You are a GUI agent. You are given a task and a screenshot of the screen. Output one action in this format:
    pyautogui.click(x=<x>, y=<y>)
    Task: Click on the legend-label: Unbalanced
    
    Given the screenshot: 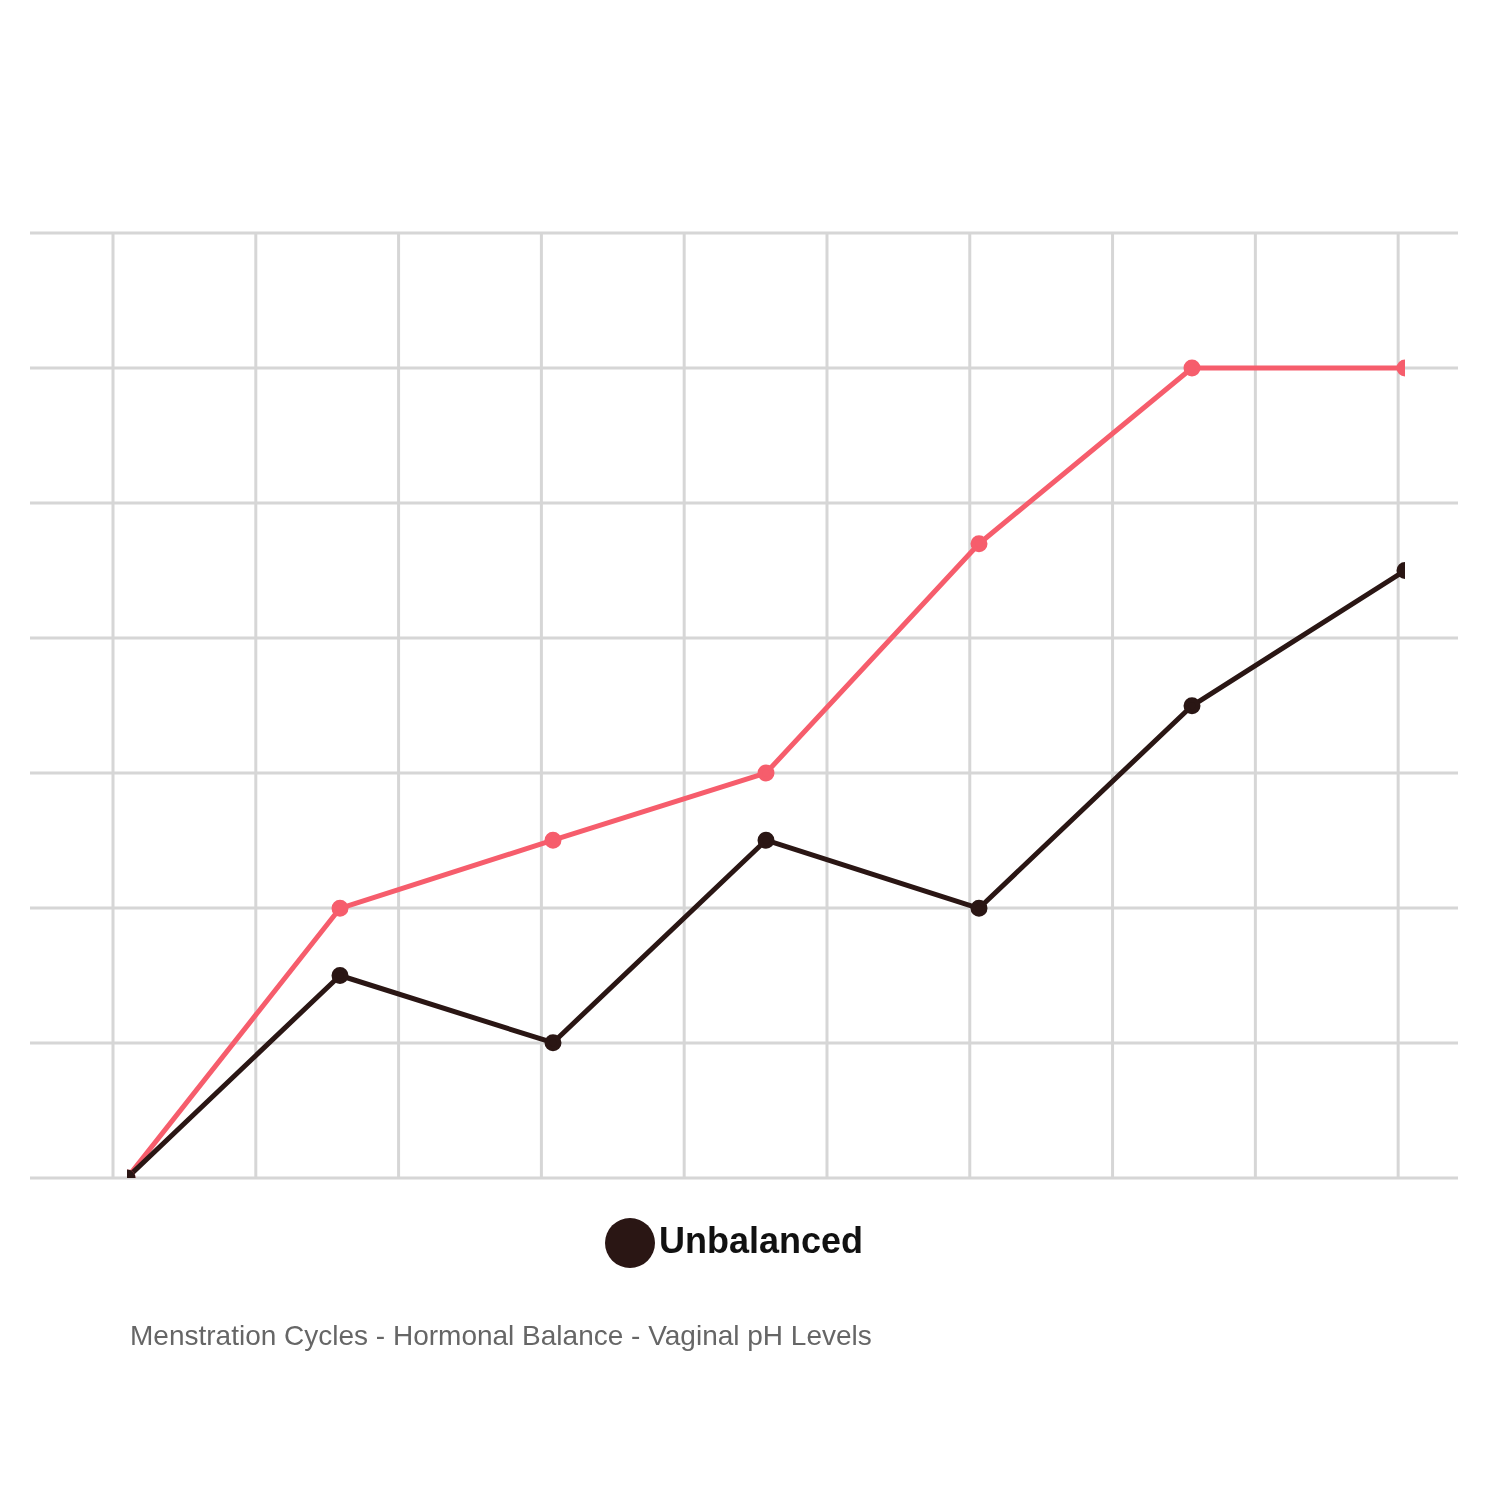 What is the action you would take?
    pyautogui.click(x=761, y=1240)
    